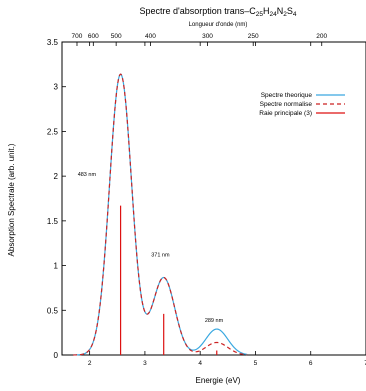  What do you see at coordinates (56, 176) in the screenshot?
I see `y-tick-label: 2` at bounding box center [56, 176].